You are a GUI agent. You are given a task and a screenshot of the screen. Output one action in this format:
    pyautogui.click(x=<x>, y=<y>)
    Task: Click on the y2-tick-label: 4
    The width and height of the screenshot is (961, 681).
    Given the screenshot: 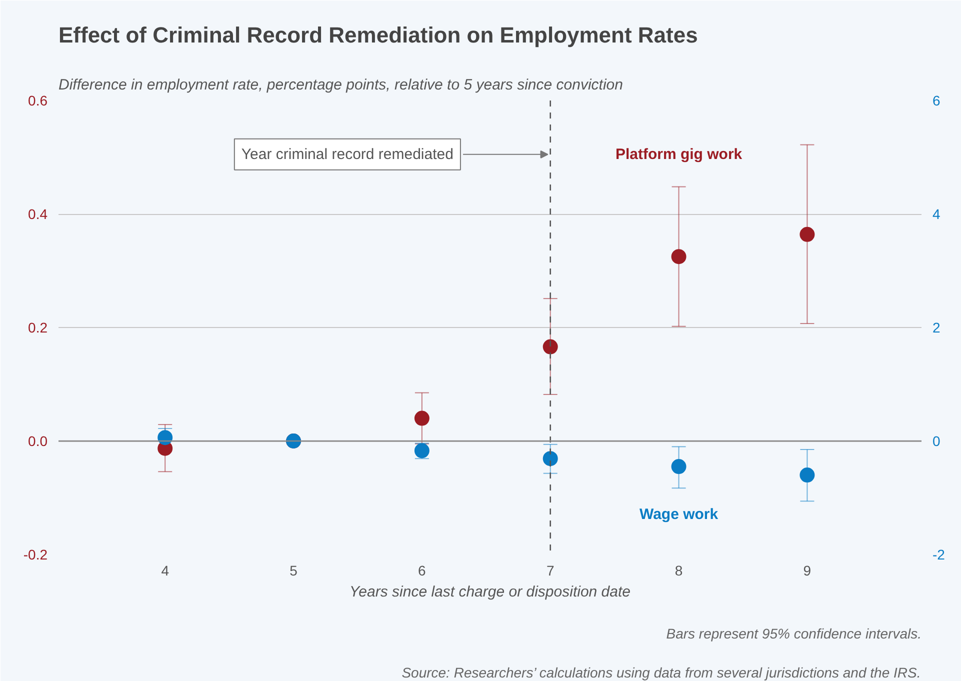 What is the action you would take?
    pyautogui.click(x=936, y=214)
    